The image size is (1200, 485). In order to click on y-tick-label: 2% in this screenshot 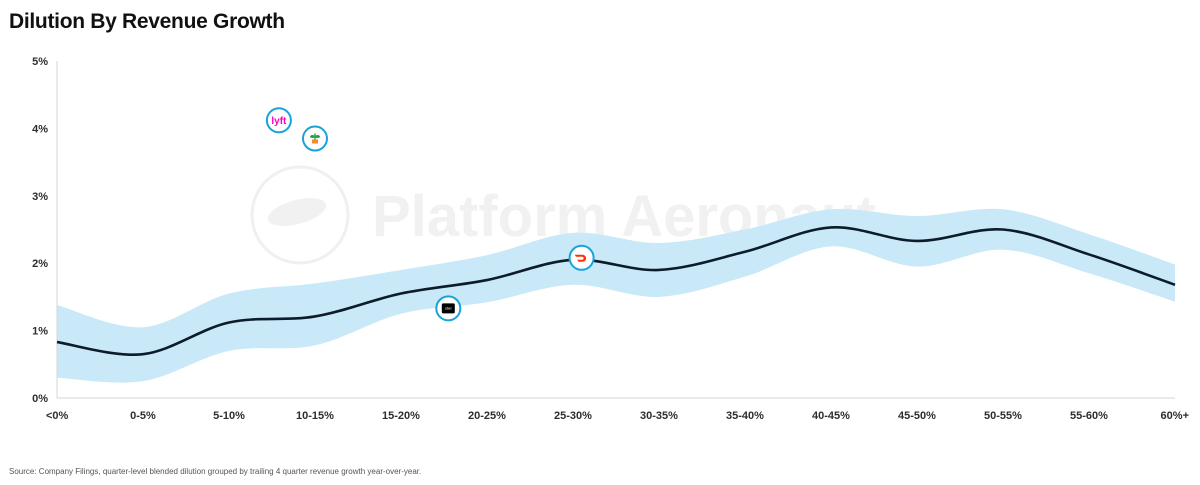, I will do `click(40, 264)`.